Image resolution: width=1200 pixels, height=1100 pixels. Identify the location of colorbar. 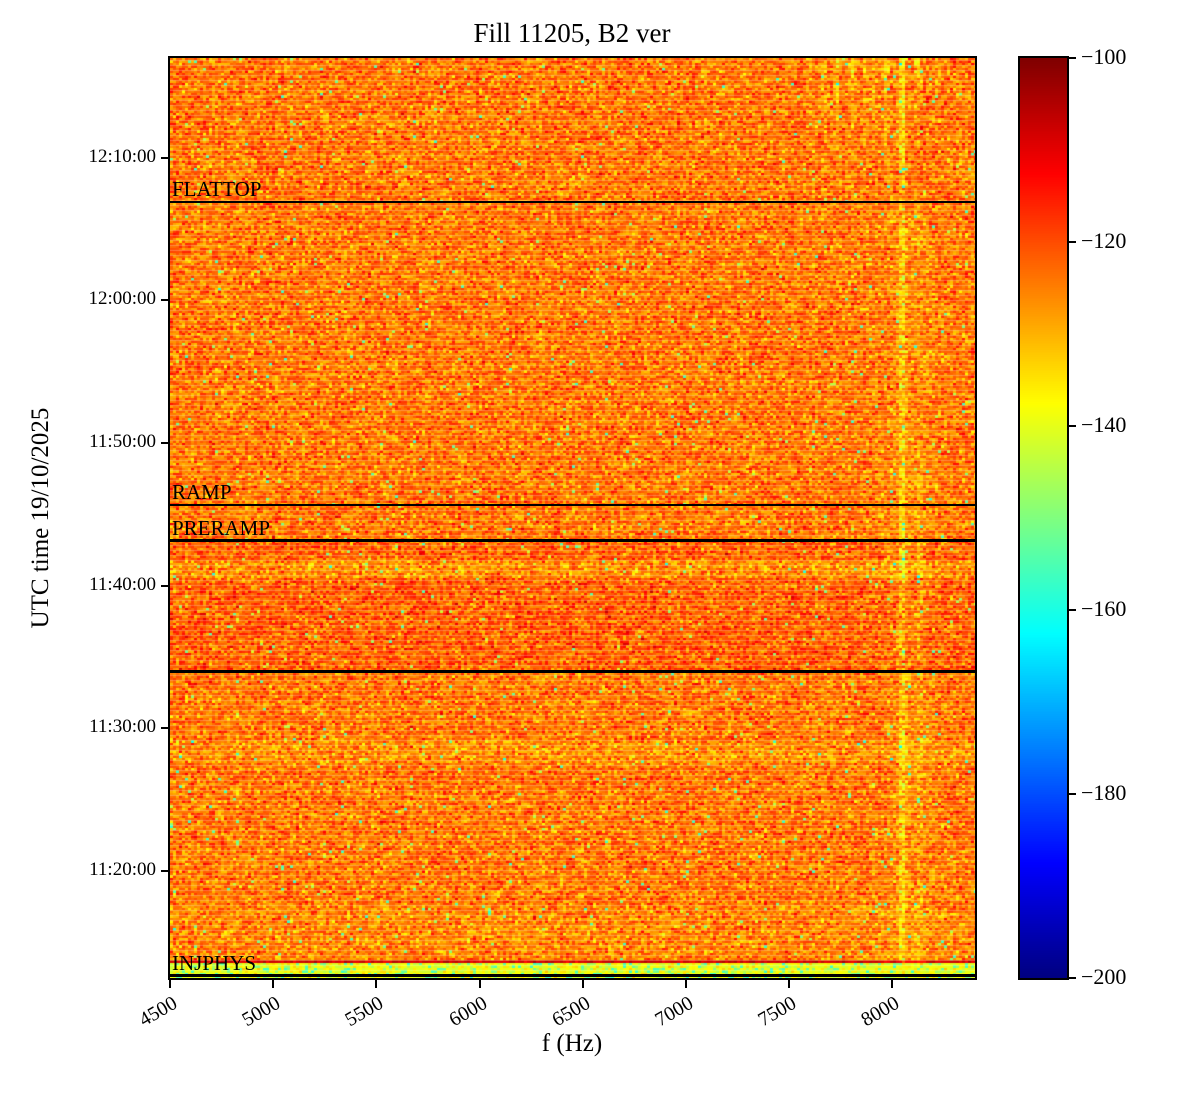
(1043, 518).